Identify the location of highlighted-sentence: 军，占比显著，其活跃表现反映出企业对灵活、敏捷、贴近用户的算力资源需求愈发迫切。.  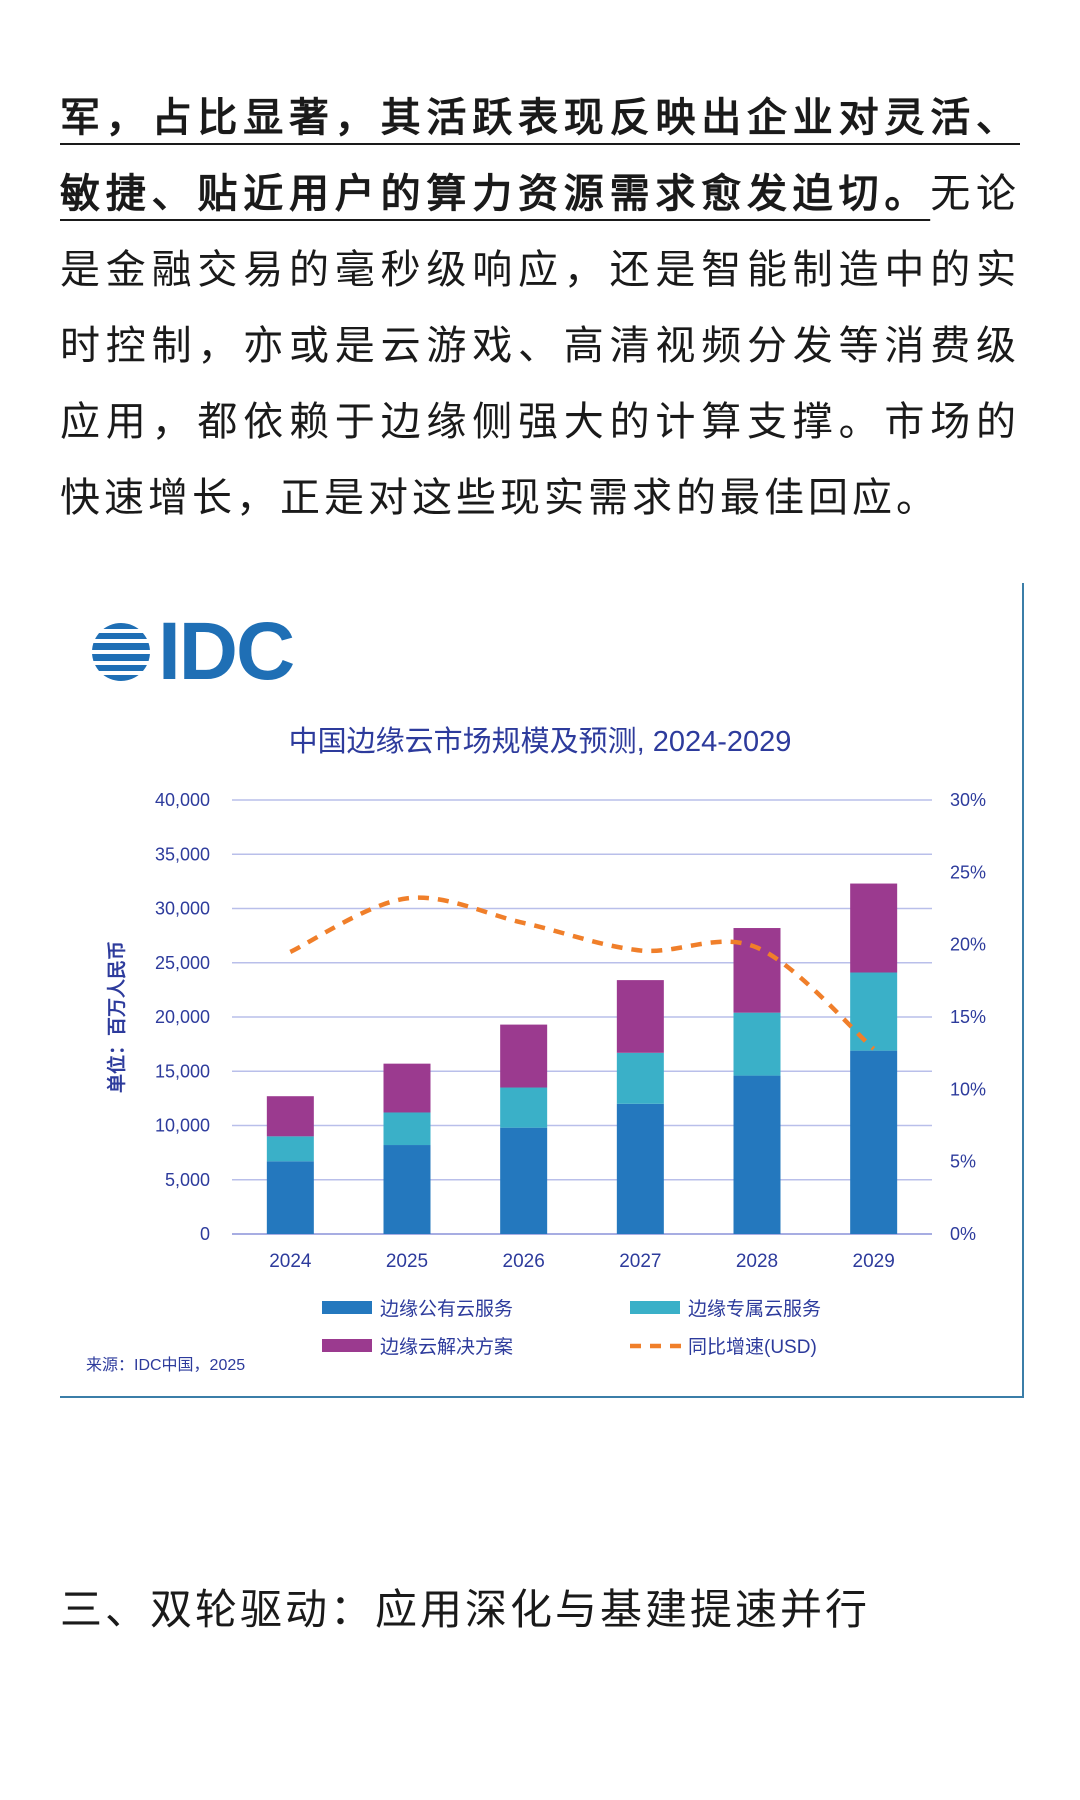
(540, 156).